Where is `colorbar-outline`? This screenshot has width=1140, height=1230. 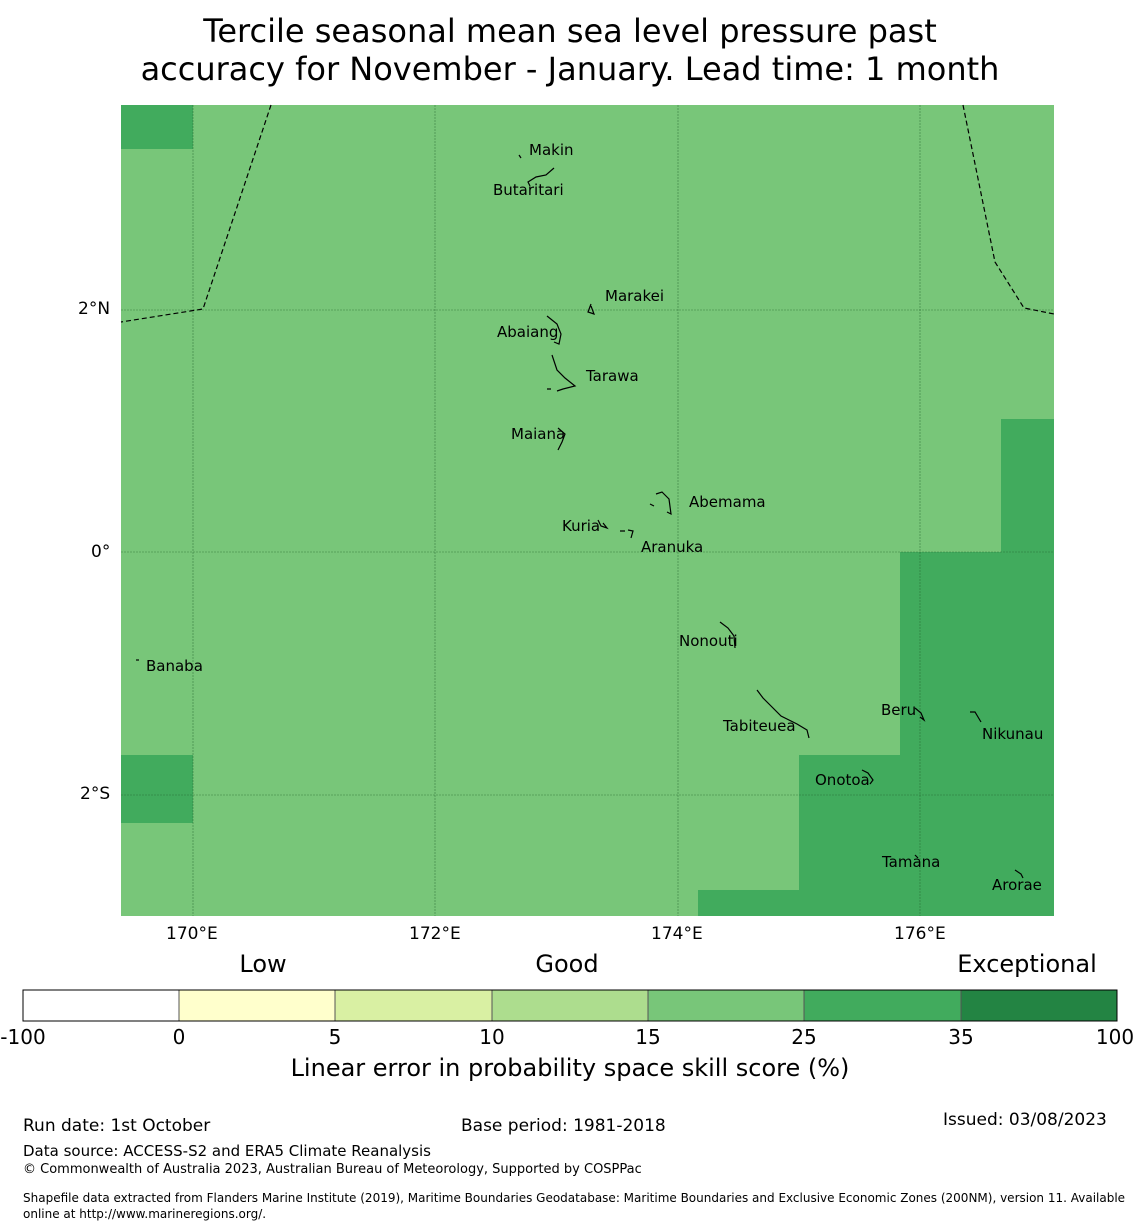 colorbar-outline is located at coordinates (570, 1005).